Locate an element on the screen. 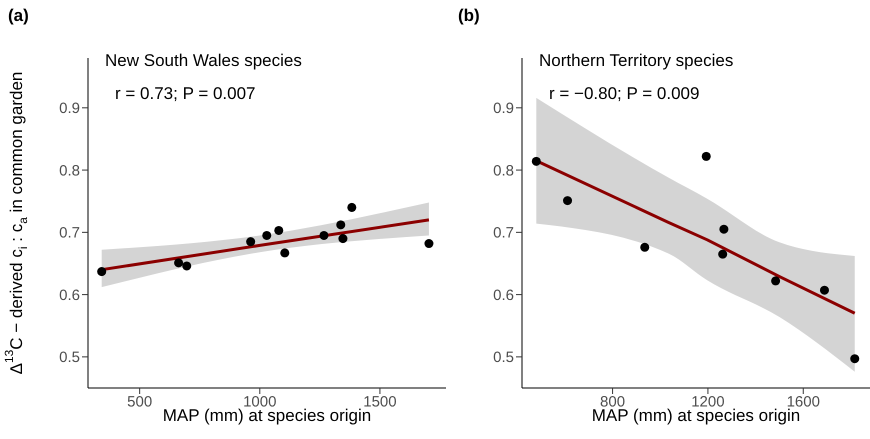 The height and width of the screenshot is (439, 870). chart-title: New South Wales species is located at coordinates (203, 61).